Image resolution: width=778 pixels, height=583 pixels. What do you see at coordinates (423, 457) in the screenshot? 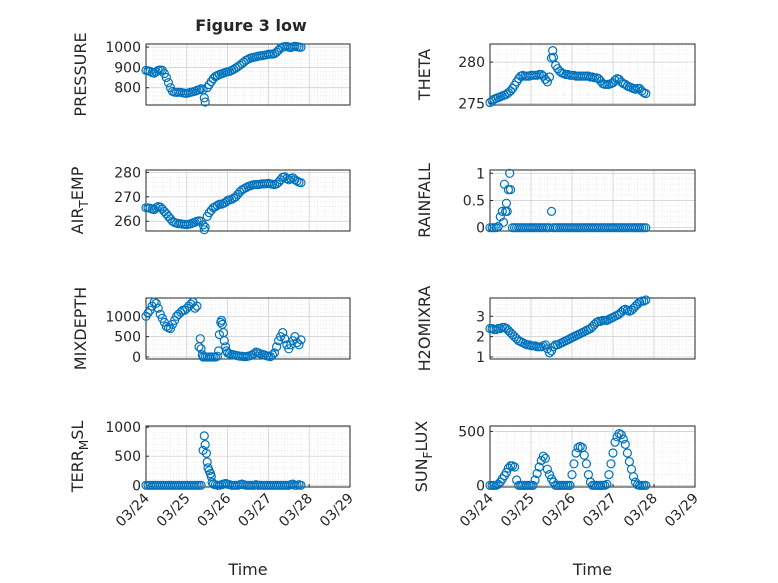
I see `y-axis-label: SUNFLUX` at bounding box center [423, 457].